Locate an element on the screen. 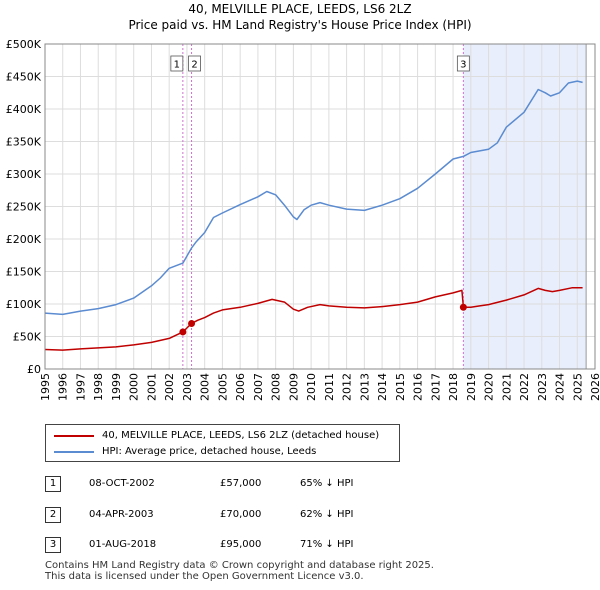 Image resolution: width=600 pixels, height=590 pixels. x-tick-label: 2016 is located at coordinates (418, 387).